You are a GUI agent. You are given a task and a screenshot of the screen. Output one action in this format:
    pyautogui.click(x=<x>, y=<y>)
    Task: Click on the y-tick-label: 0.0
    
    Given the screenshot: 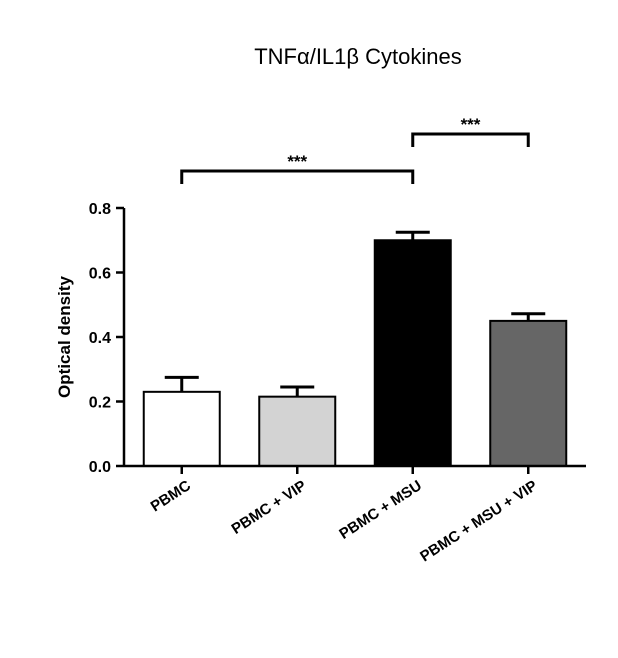 What is the action you would take?
    pyautogui.click(x=100, y=467)
    